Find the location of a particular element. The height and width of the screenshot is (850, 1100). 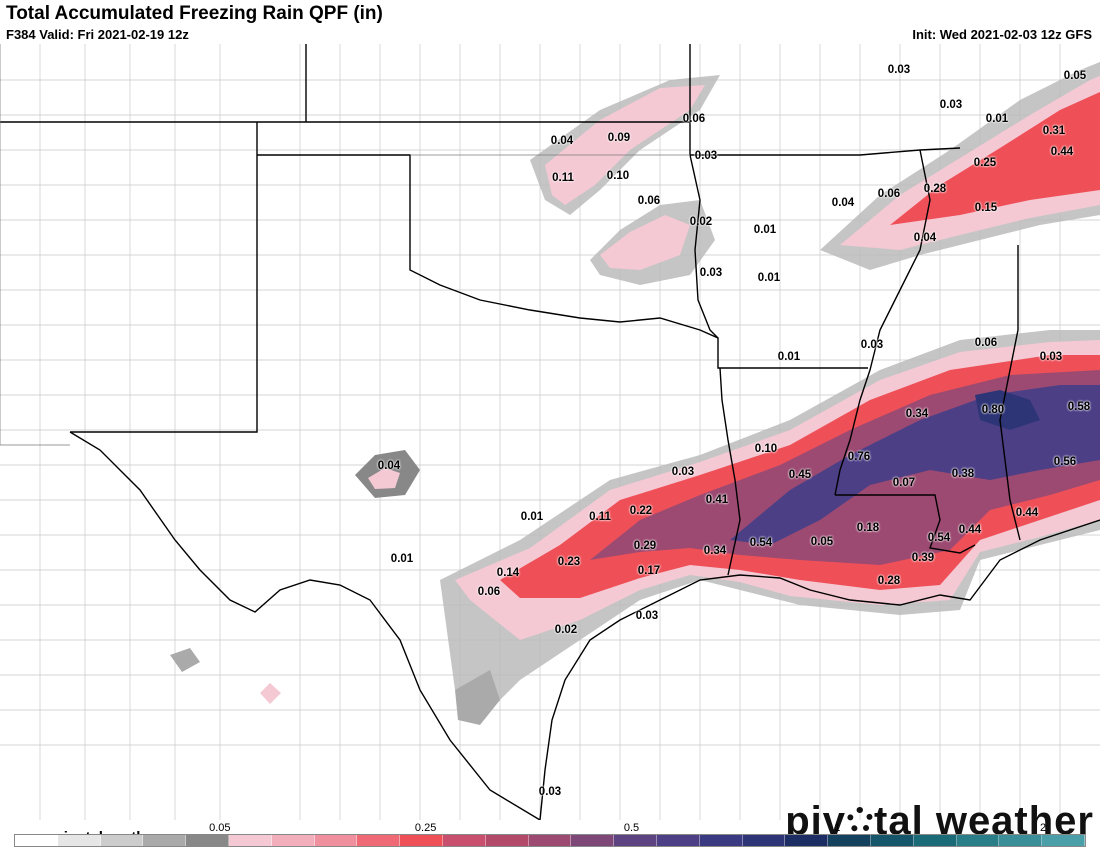

qpf-value-label: 0.58 is located at coordinates (1079, 407).